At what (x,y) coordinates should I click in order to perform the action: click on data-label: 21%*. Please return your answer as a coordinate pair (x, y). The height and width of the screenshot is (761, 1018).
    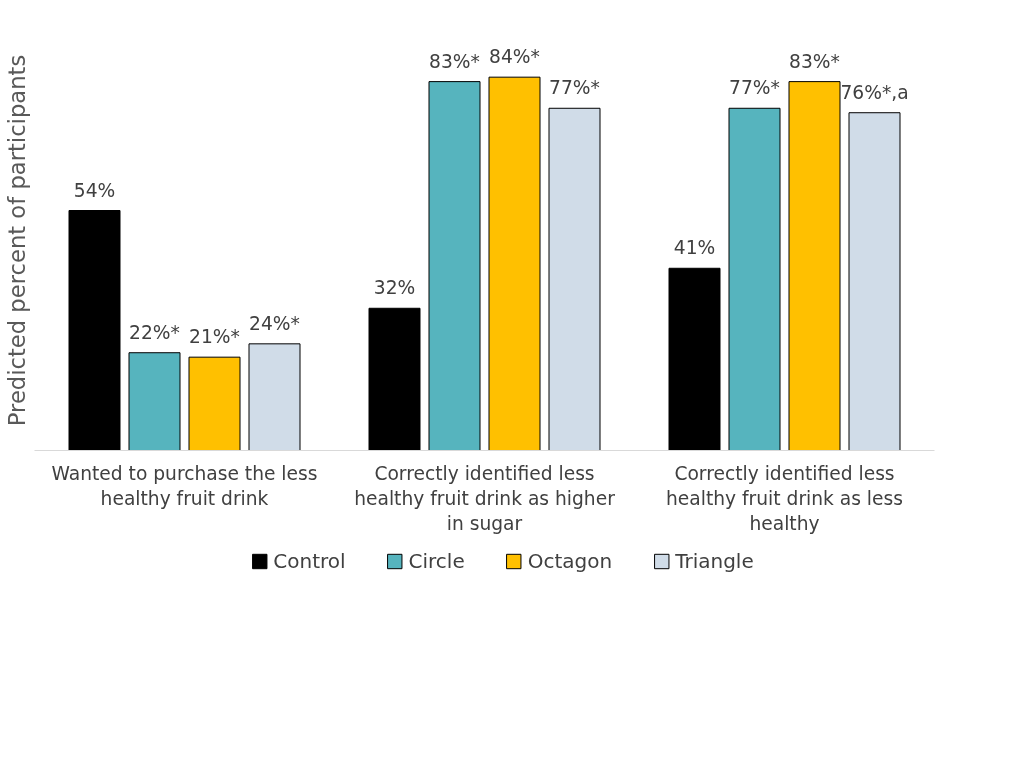
    Looking at the image, I should click on (214, 337).